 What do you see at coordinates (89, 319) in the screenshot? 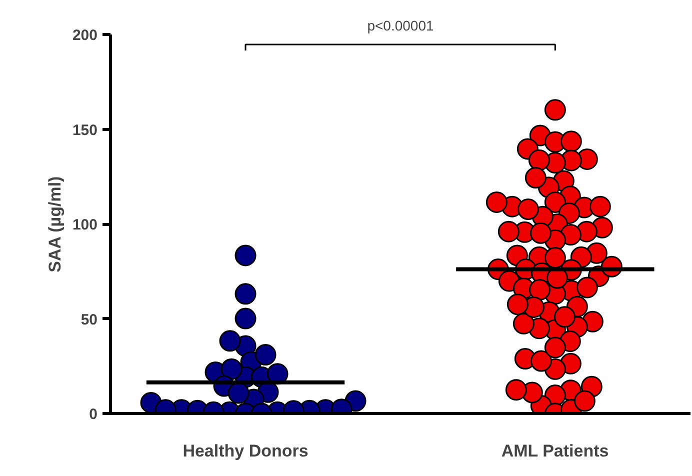
I see `y-tick-label: 50` at bounding box center [89, 319].